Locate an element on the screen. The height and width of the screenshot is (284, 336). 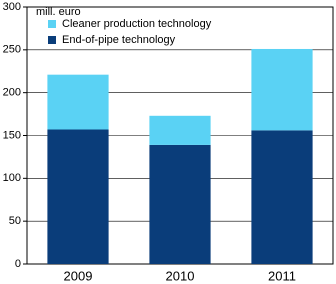
y-tick-label: 200 is located at coordinates (12, 93).